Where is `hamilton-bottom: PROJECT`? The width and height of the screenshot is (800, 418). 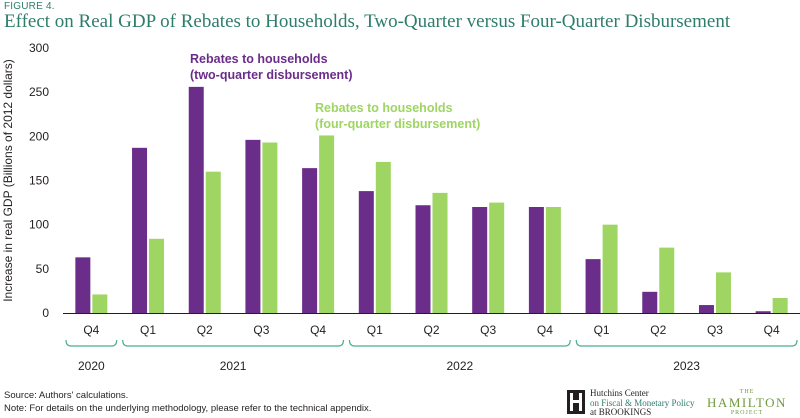 hamilton-bottom: PROJECT is located at coordinates (747, 413).